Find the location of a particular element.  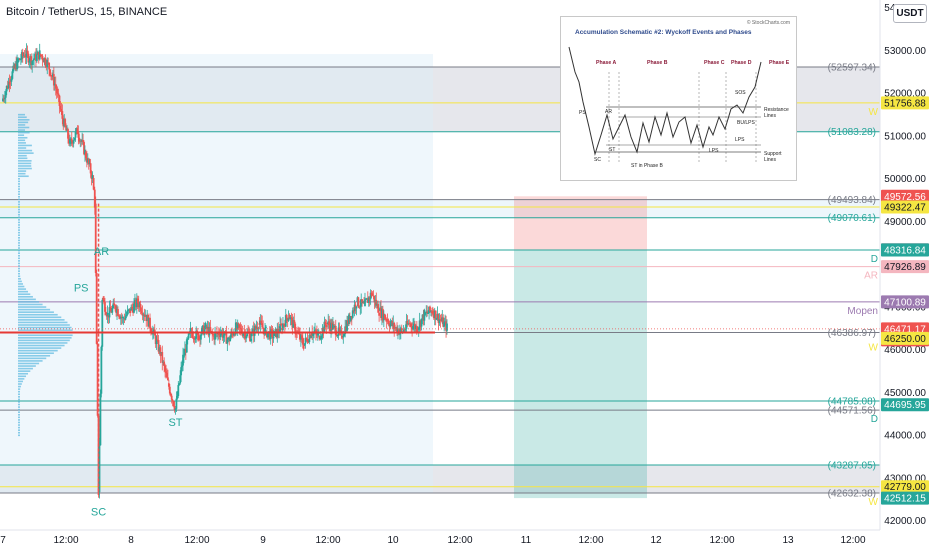

inset-label-ps: PS is located at coordinates (582, 113).